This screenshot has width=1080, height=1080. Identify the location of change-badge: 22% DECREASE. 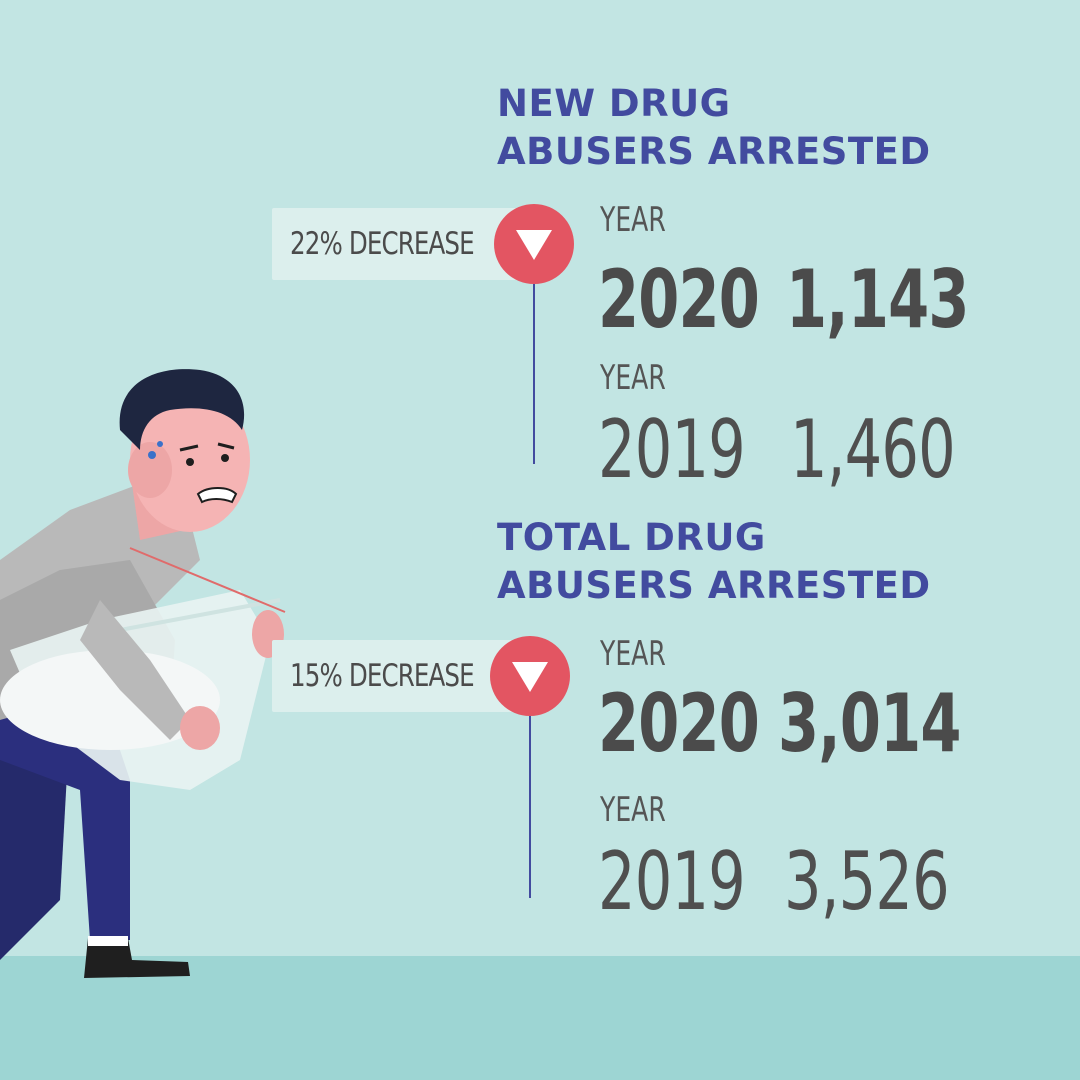
(397, 244).